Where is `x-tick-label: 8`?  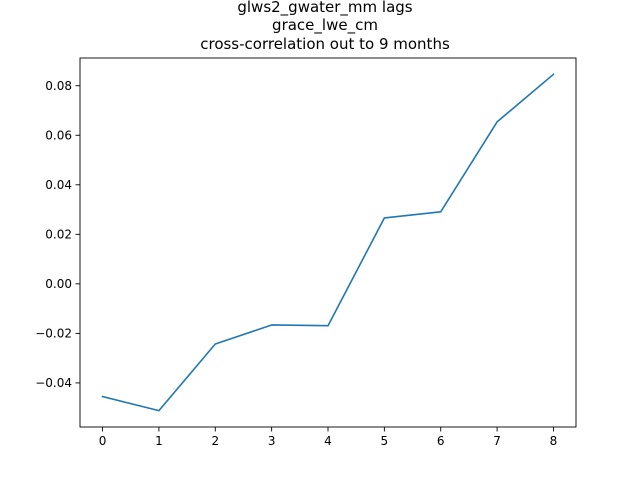 x-tick-label: 8 is located at coordinates (554, 441).